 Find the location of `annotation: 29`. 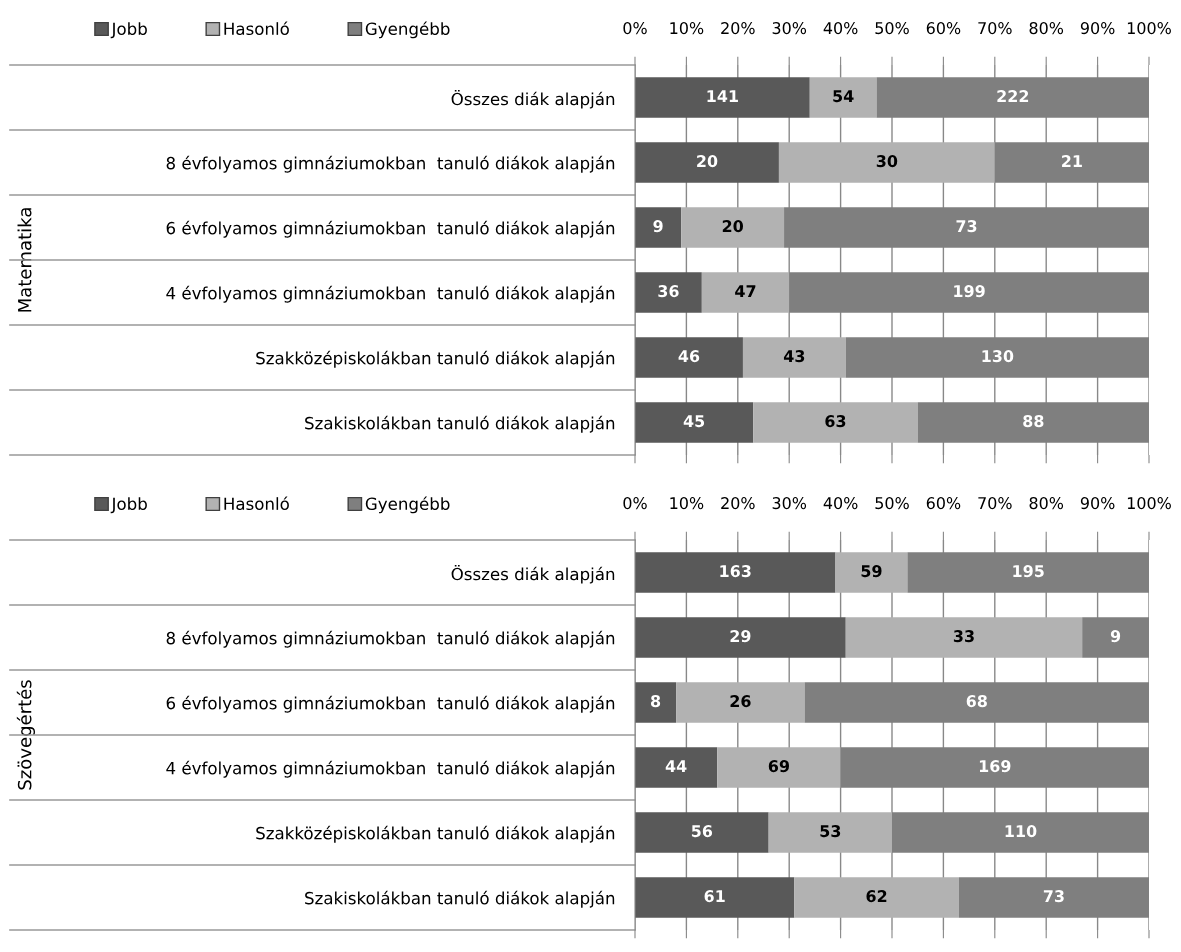

annotation: 29 is located at coordinates (740, 636).